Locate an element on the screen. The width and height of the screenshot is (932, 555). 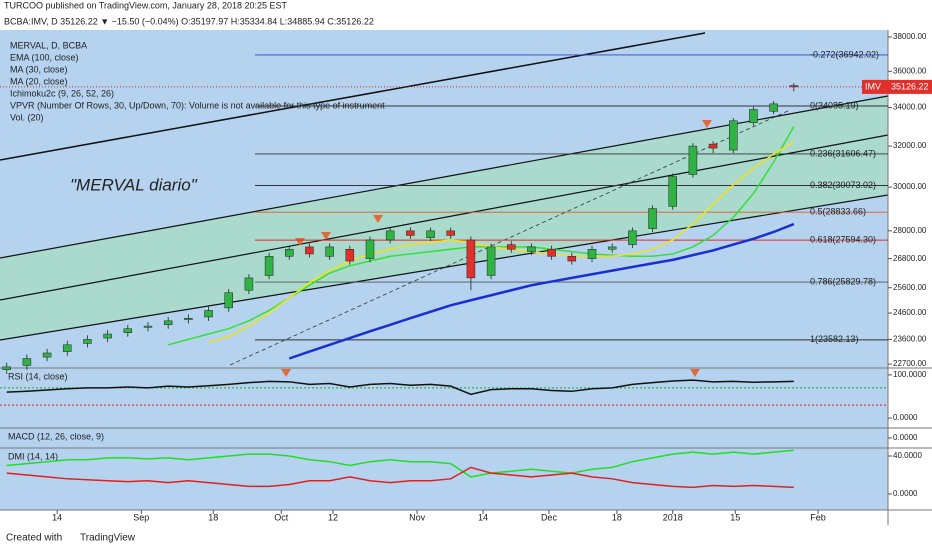
y-tick-label: 25600.00 is located at coordinates (910, 287).